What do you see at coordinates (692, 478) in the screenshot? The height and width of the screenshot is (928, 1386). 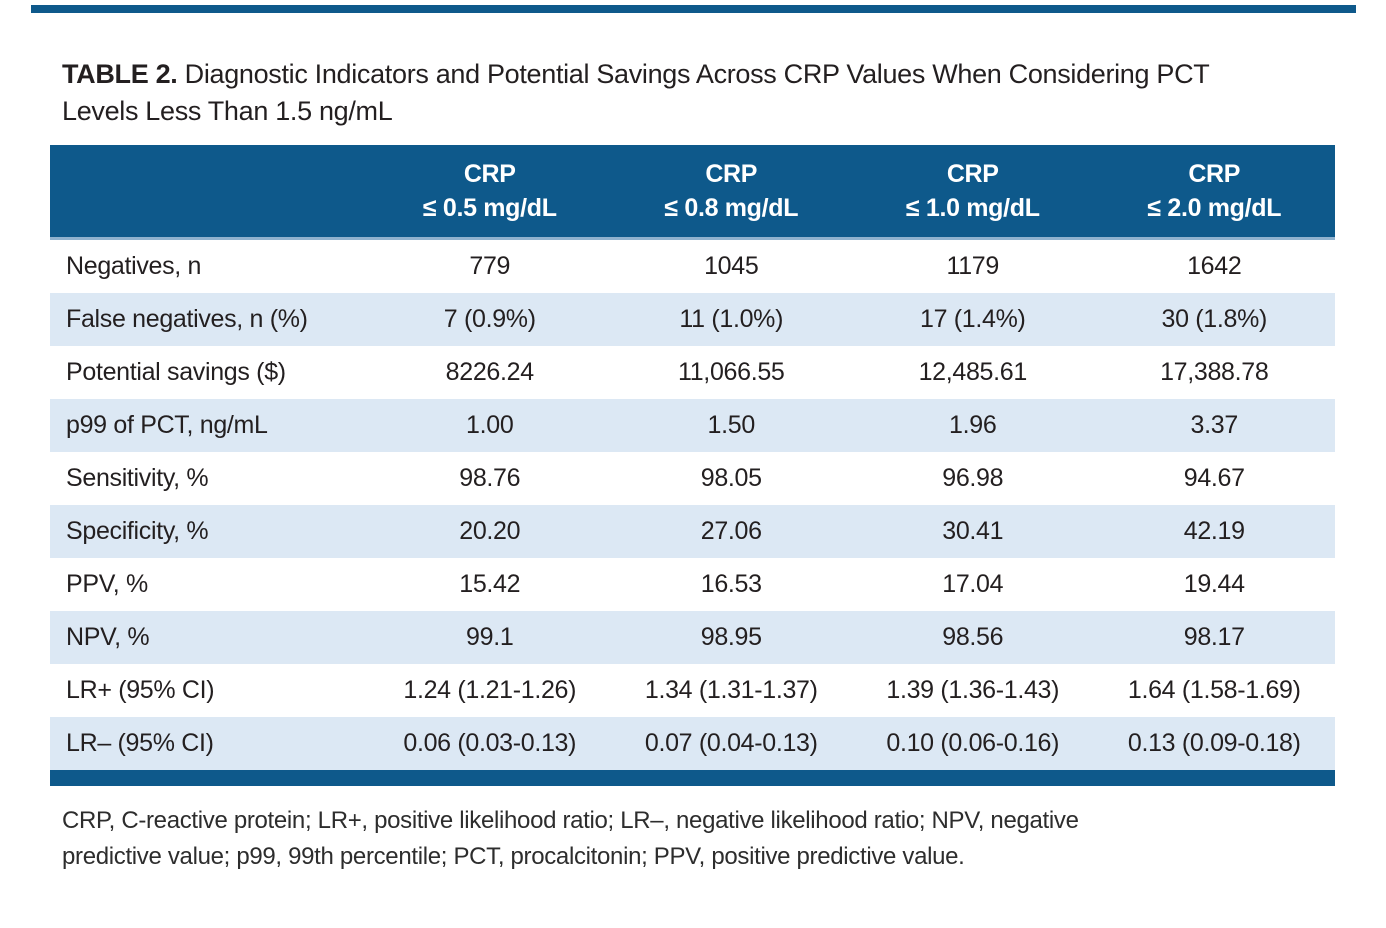 I see `table-row: Sensitivity, % 98.76 98.05 96.98 94.67` at bounding box center [692, 478].